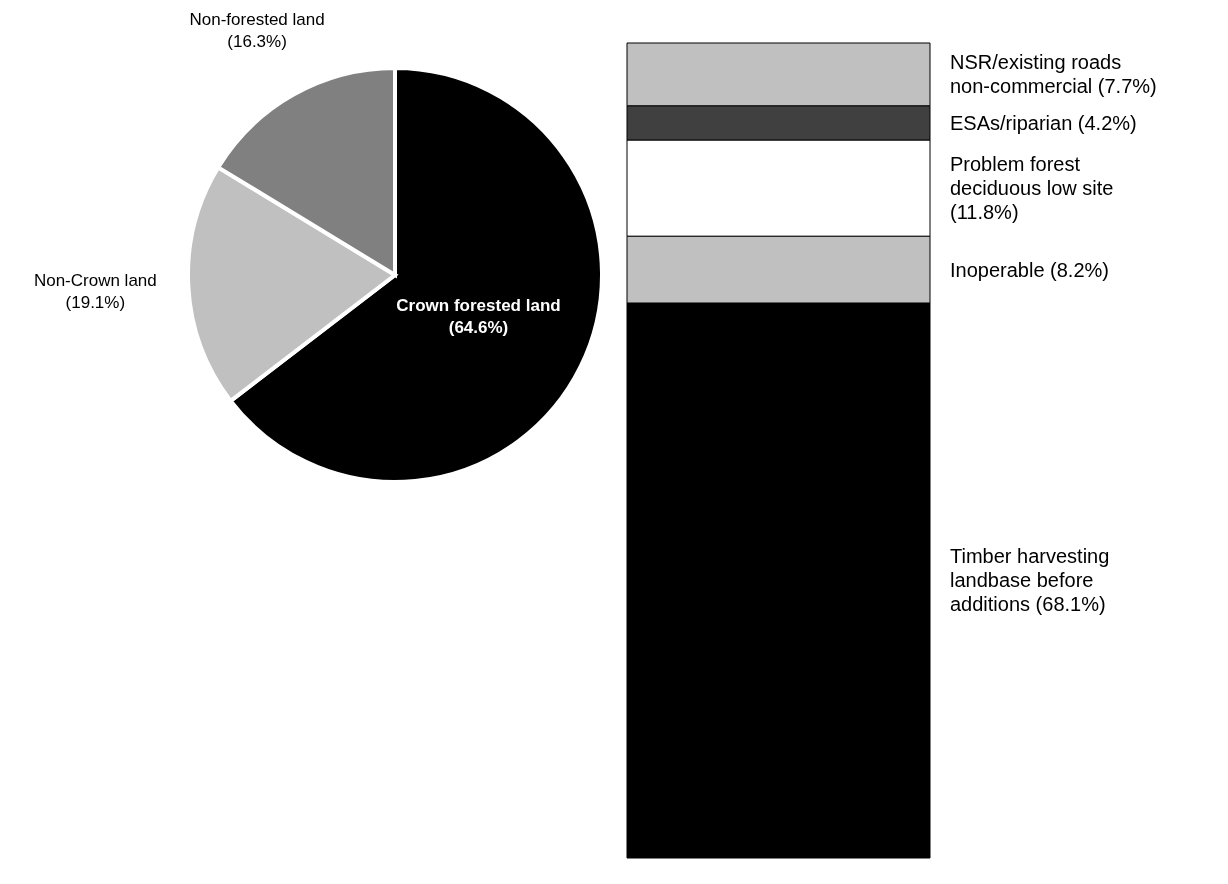 The image size is (1228, 884). What do you see at coordinates (1029, 269) in the screenshot?
I see `series-label: Inoperable (8.2%)` at bounding box center [1029, 269].